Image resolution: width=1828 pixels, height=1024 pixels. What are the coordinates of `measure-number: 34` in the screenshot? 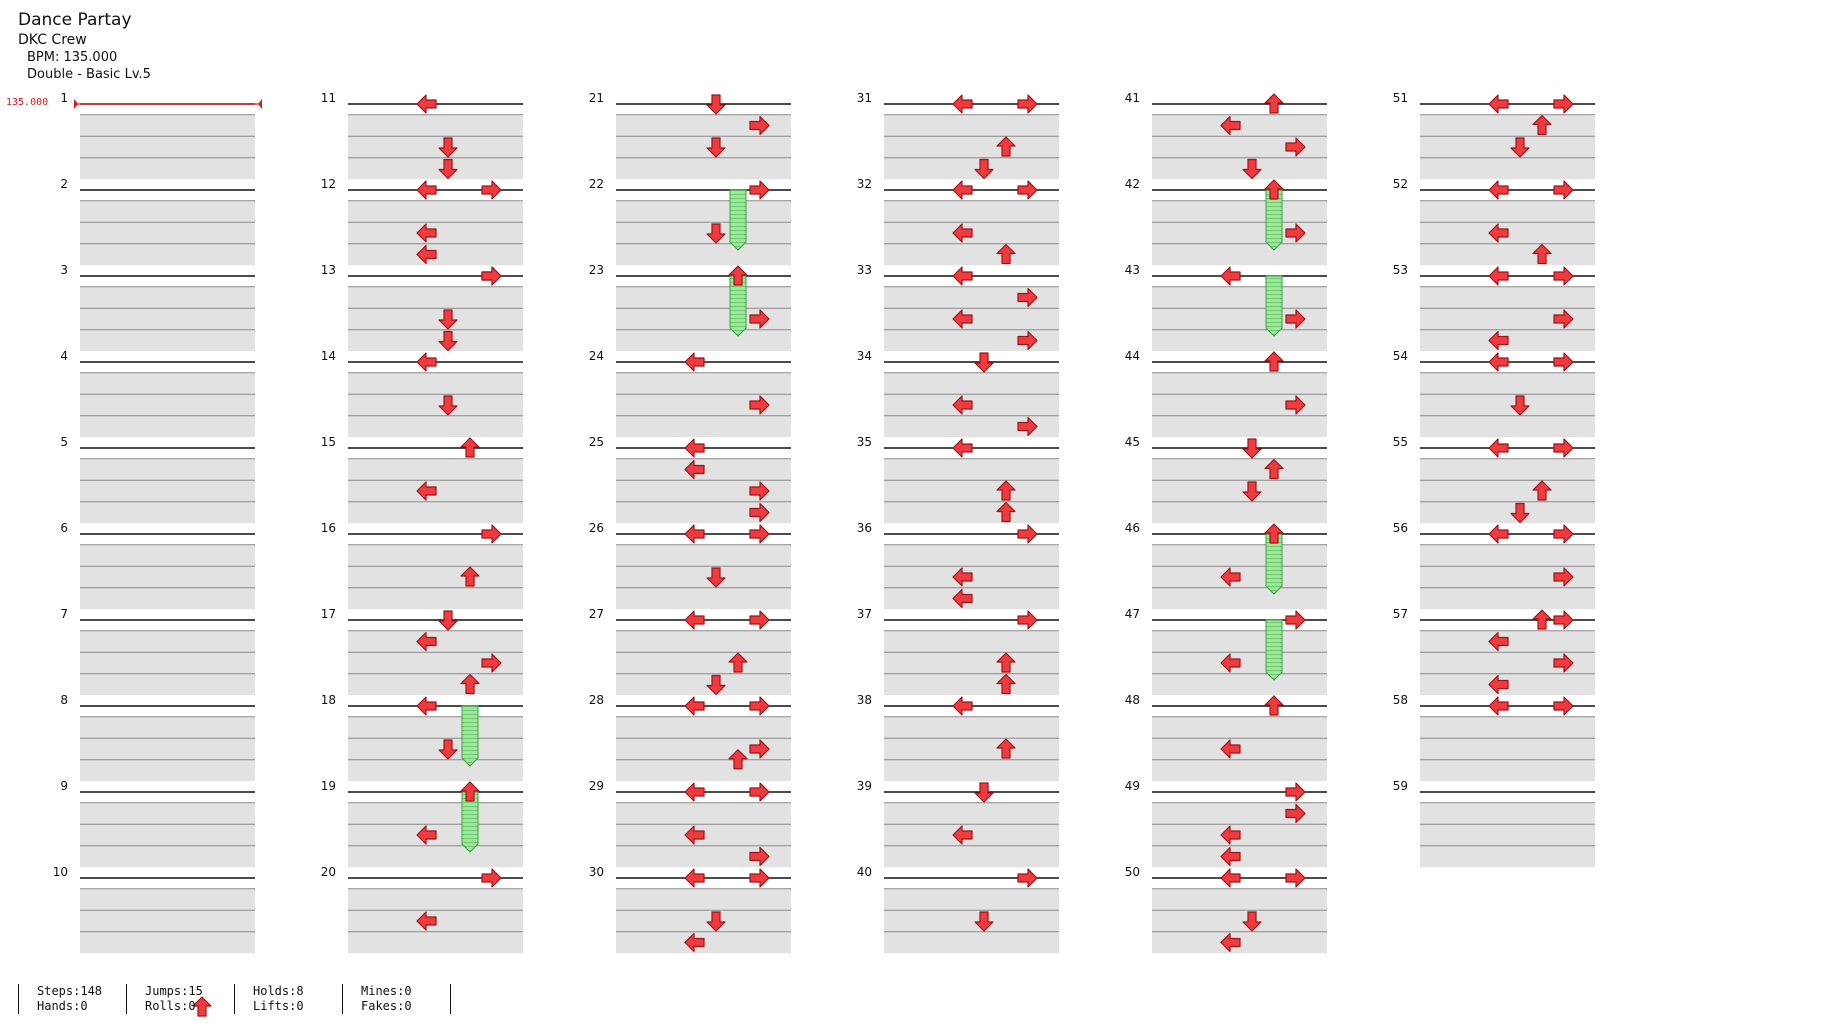 It's located at (864, 356).